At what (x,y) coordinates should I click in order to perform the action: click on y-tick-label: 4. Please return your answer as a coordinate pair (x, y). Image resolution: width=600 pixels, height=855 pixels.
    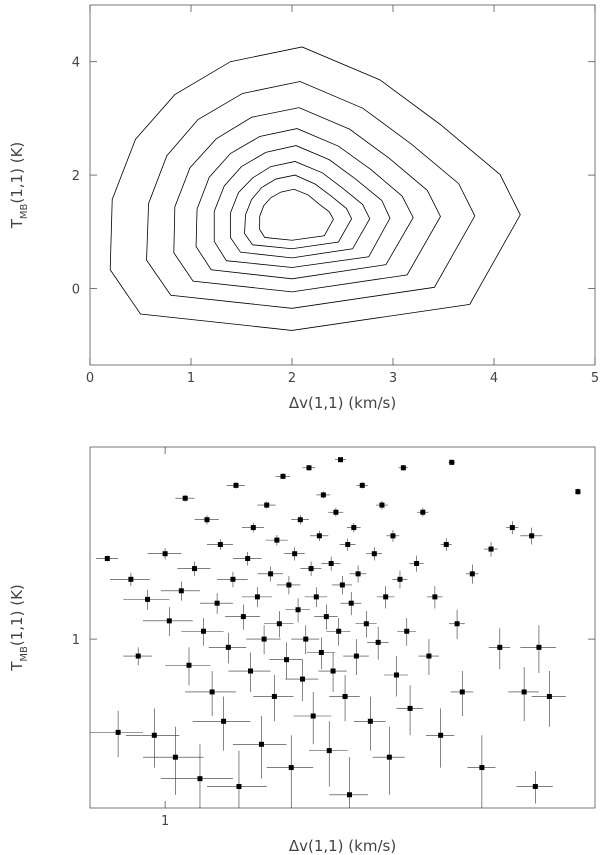
    Looking at the image, I should click on (76, 63).